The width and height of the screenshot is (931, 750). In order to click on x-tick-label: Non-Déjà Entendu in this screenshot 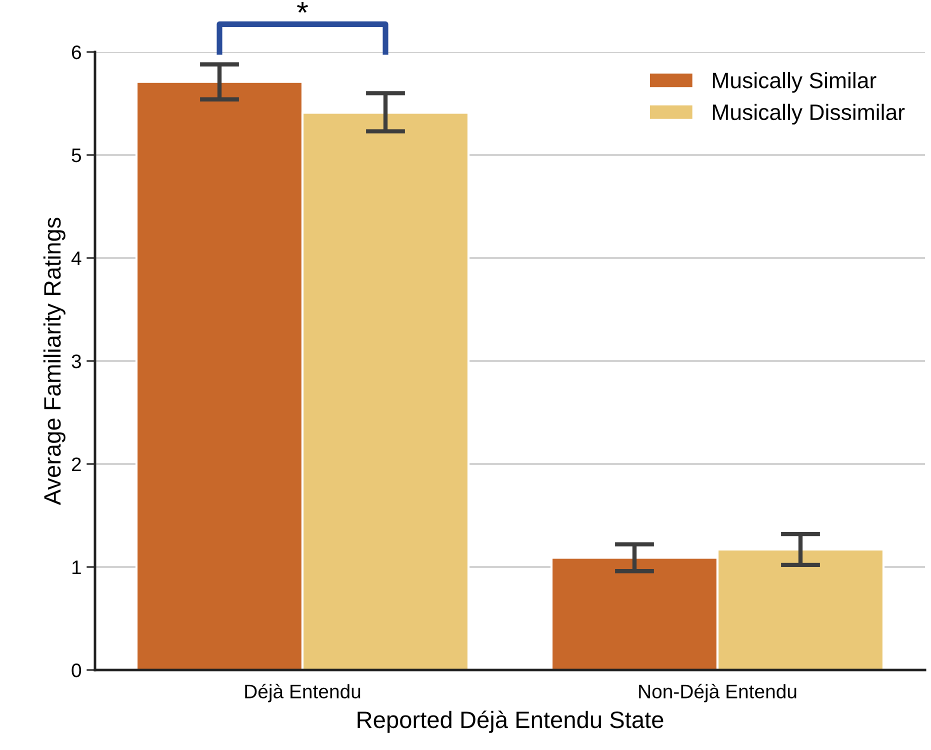, I will do `click(717, 693)`.